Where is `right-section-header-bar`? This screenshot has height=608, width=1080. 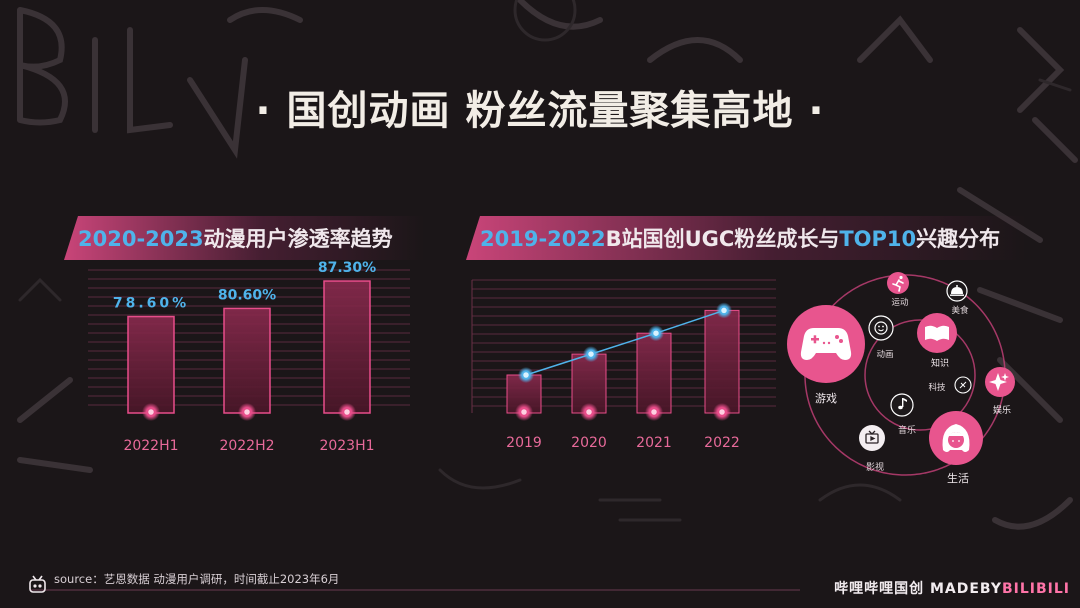 right-section-header-bar is located at coordinates (746, 238).